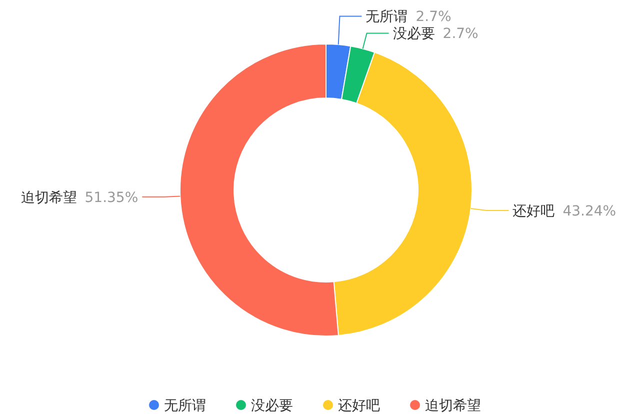 This screenshot has height=414, width=630. I want to click on slice-label: 迫切希望, so click(48, 198).